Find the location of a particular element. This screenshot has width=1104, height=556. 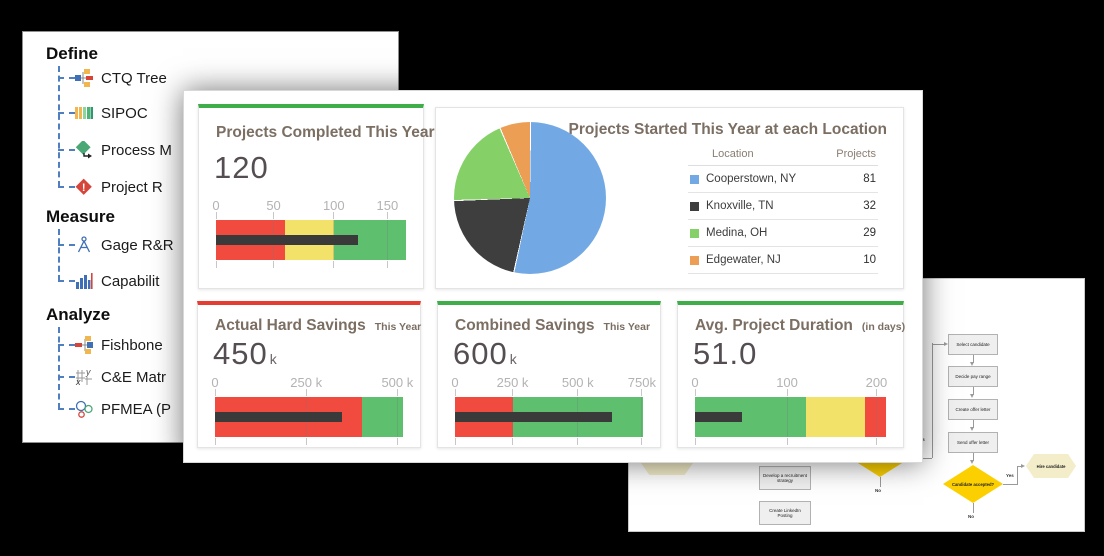

sidebar-item-process-map: Process M is located at coordinates (123, 150).